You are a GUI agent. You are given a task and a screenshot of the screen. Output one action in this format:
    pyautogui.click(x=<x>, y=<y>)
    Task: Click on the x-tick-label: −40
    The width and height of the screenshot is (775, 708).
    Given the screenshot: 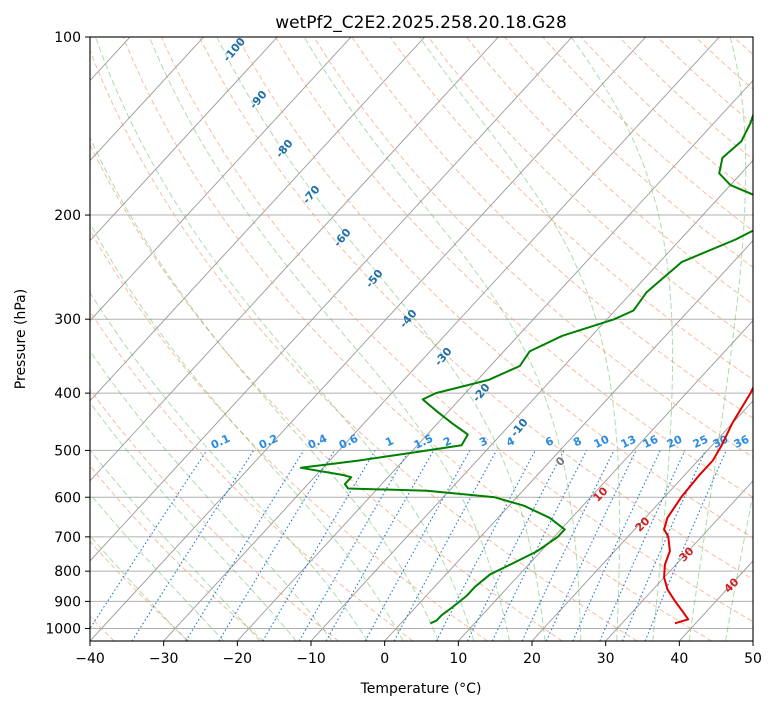 What is the action you would take?
    pyautogui.click(x=90, y=659)
    